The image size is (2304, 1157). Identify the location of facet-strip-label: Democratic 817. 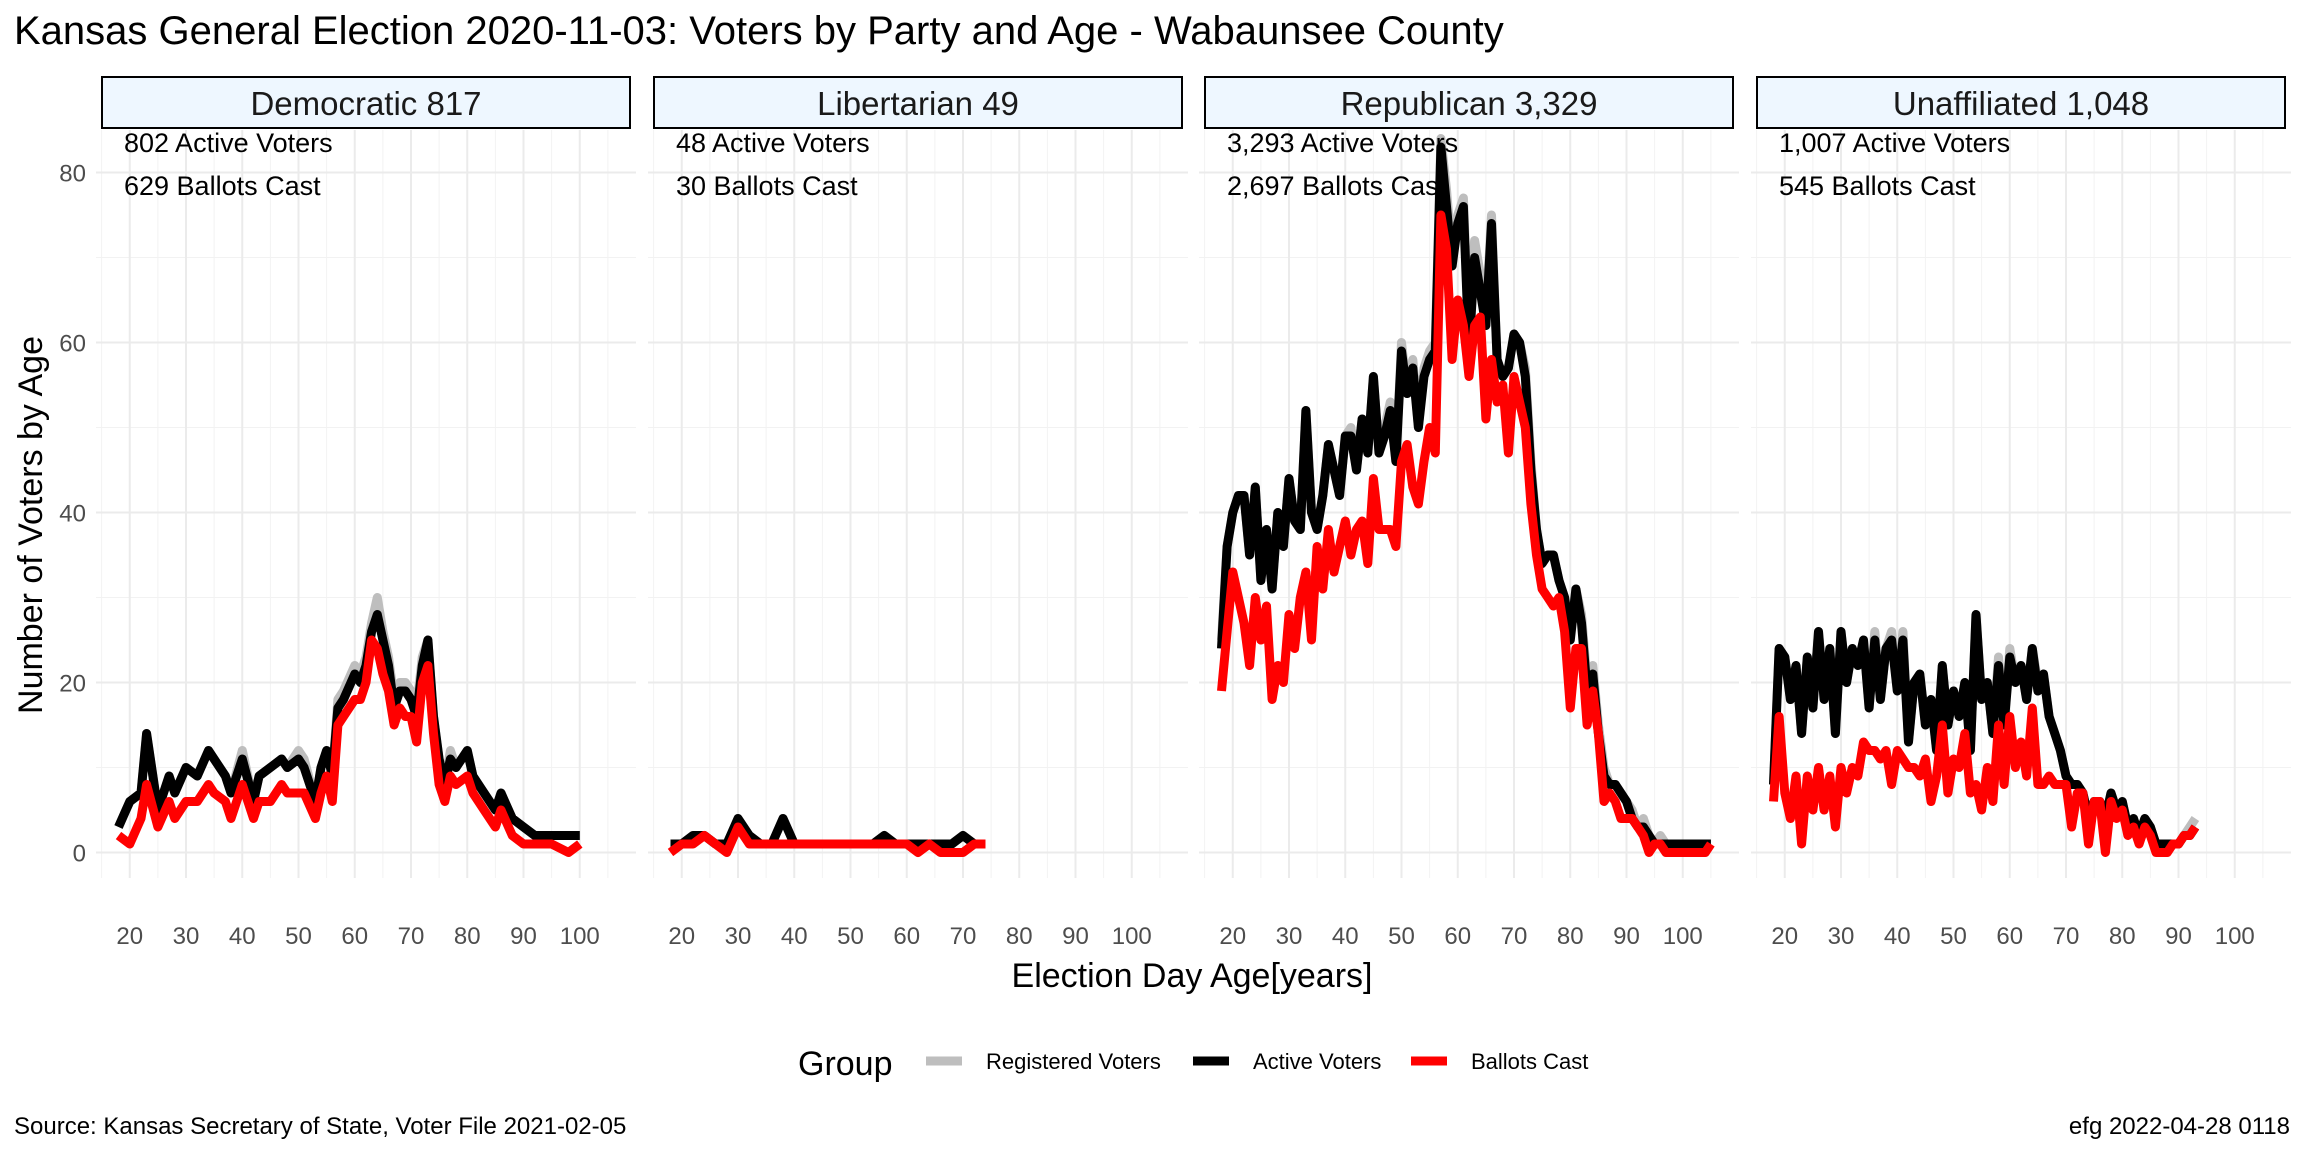
(365, 103).